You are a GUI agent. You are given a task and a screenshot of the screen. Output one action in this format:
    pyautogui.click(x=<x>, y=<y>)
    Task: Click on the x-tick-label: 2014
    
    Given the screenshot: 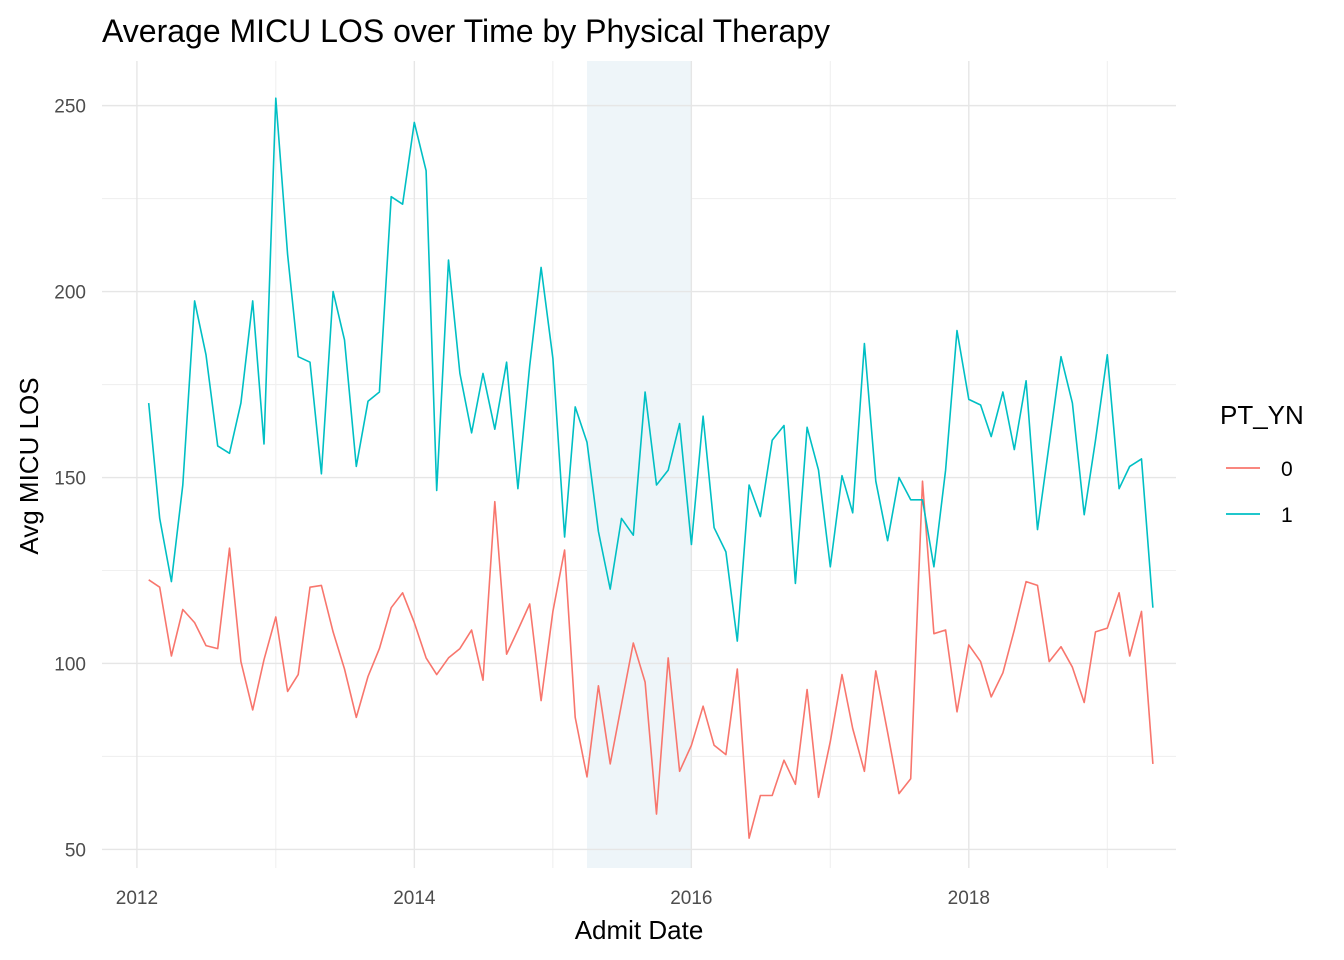 What is the action you would take?
    pyautogui.click(x=414, y=898)
    